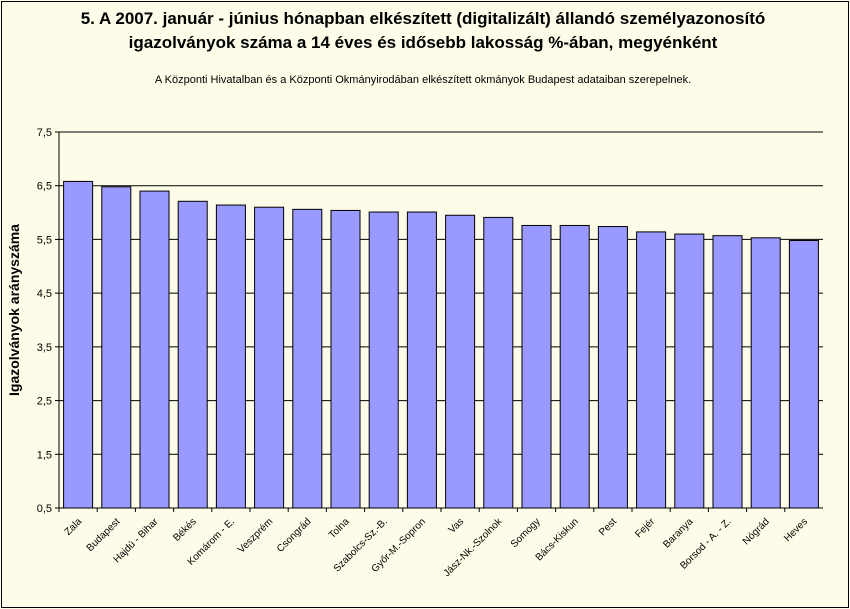  I want to click on y-tick-label: 5,5, so click(44, 240).